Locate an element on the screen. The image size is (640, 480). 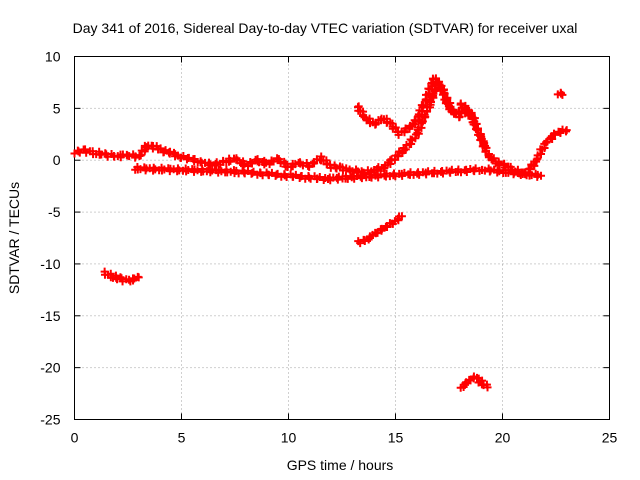
y-axis-title: SDTVAR / TECUs is located at coordinates (14, 238).